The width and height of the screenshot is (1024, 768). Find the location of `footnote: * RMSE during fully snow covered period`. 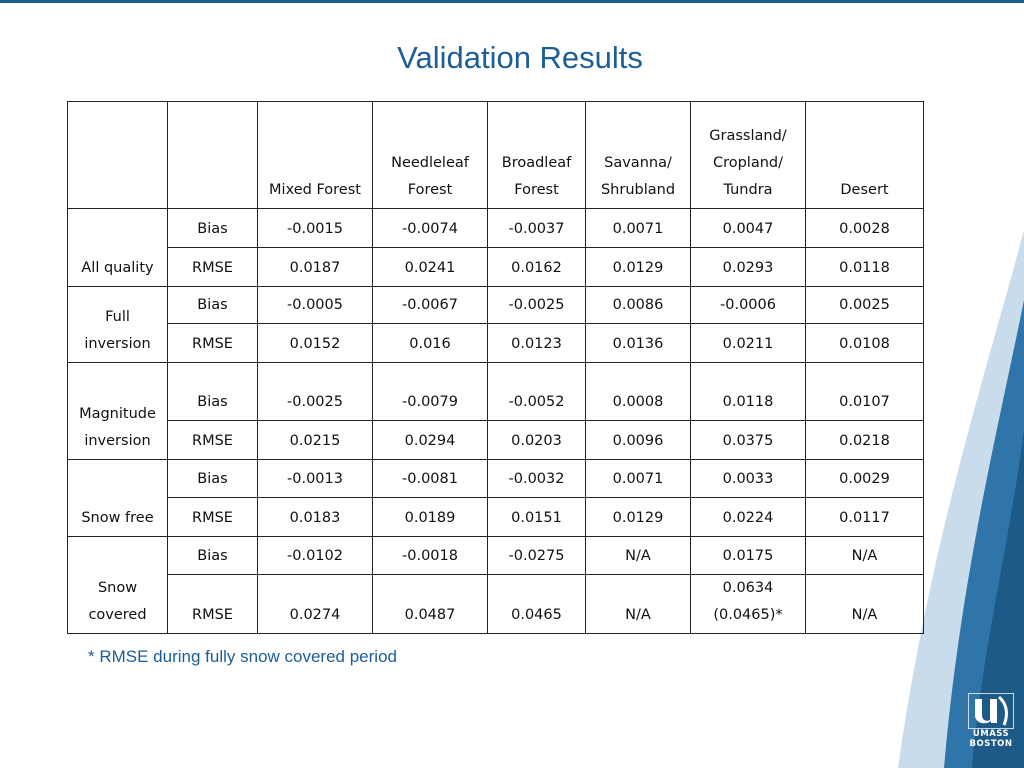

footnote: * RMSE during fully snow covered period is located at coordinates (242, 656).